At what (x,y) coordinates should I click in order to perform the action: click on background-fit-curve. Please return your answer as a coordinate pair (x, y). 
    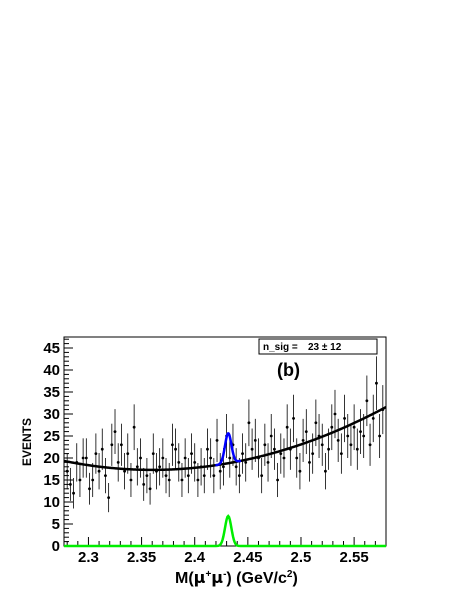
    Looking at the image, I should click on (225, 438).